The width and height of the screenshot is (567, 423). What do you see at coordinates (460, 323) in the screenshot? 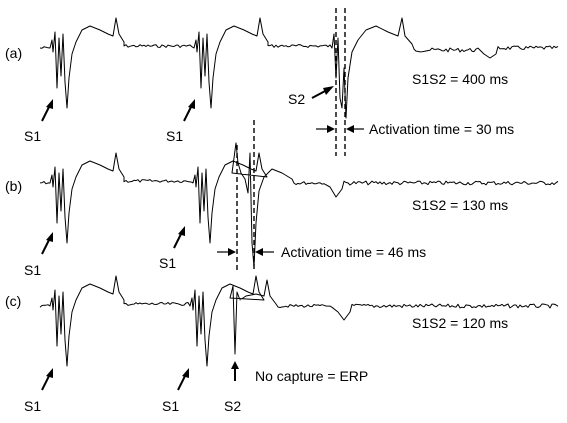
I see `protocol-label-c: S1S2 = 120 ms` at bounding box center [460, 323].